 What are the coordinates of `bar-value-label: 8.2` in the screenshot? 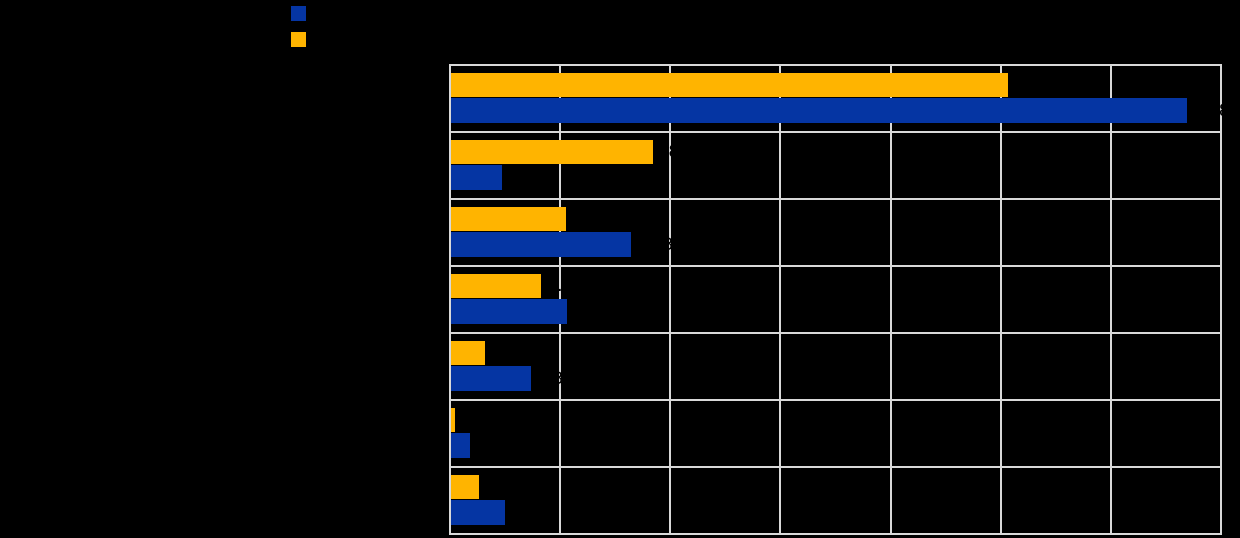 It's located at (560, 286).